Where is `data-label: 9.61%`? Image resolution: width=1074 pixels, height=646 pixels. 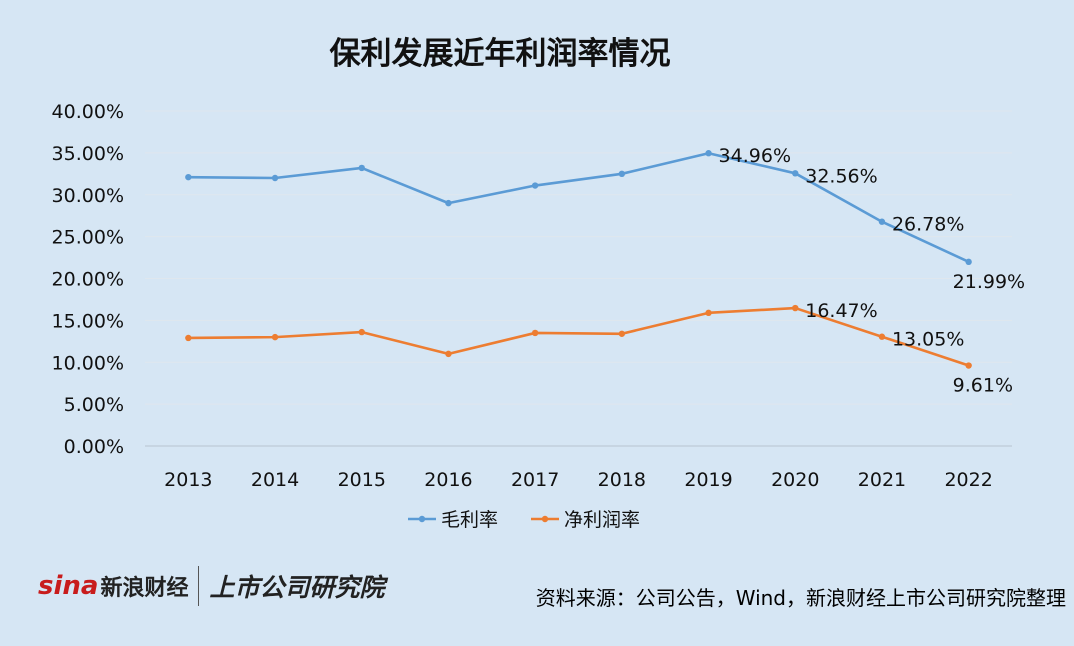
data-label: 9.61% is located at coordinates (983, 386).